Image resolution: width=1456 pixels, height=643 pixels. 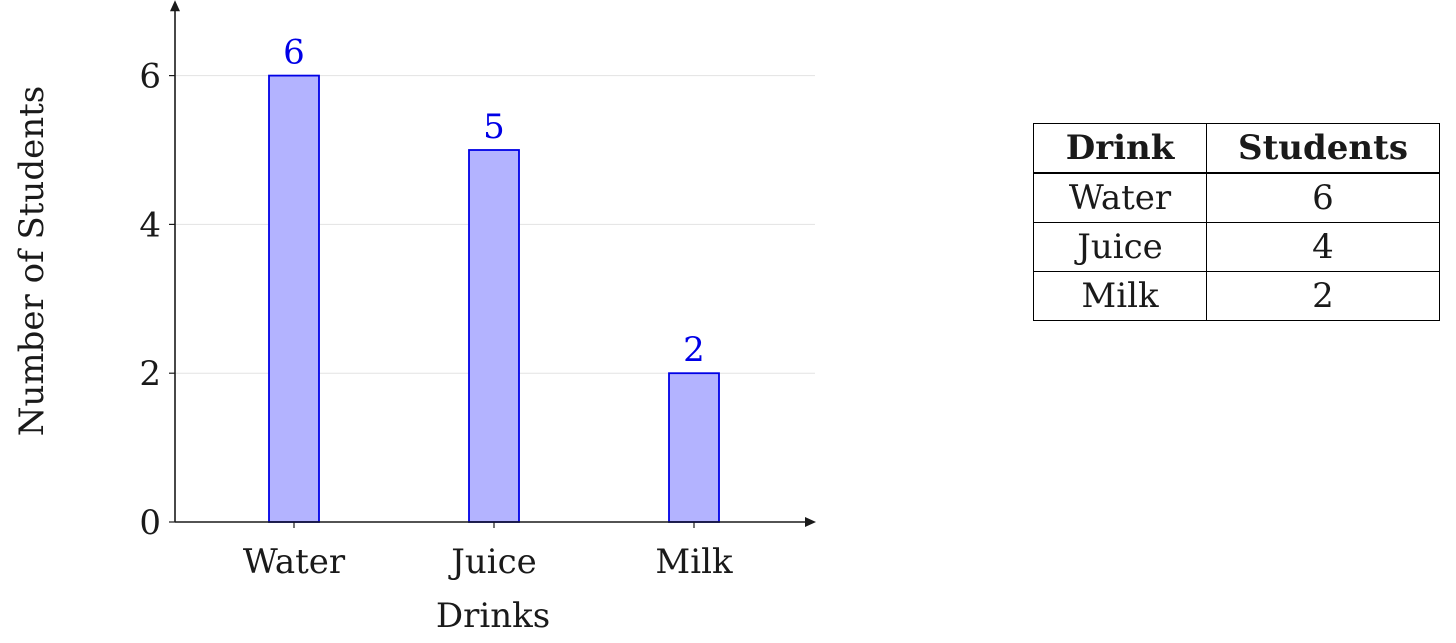 What do you see at coordinates (492, 562) in the screenshot?
I see `x-tick-label: Juice` at bounding box center [492, 562].